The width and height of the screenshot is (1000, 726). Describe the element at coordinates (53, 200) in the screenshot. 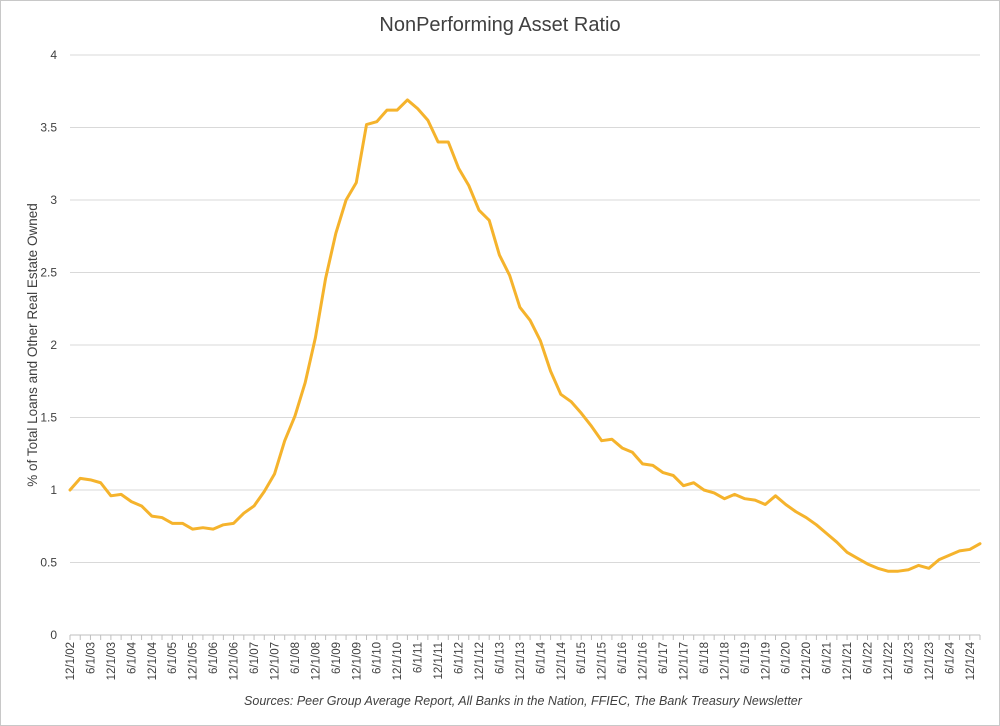

I see `y-tick-label: 3` at that location.